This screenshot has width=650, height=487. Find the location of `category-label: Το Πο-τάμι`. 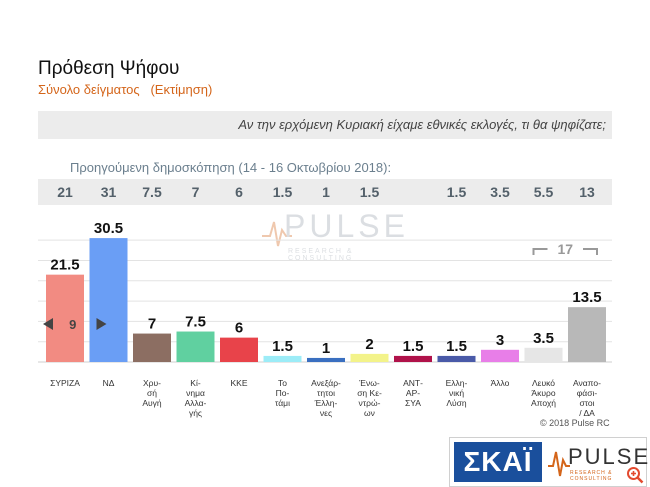

category-label: Το Πο-τάμι is located at coordinates (283, 393).